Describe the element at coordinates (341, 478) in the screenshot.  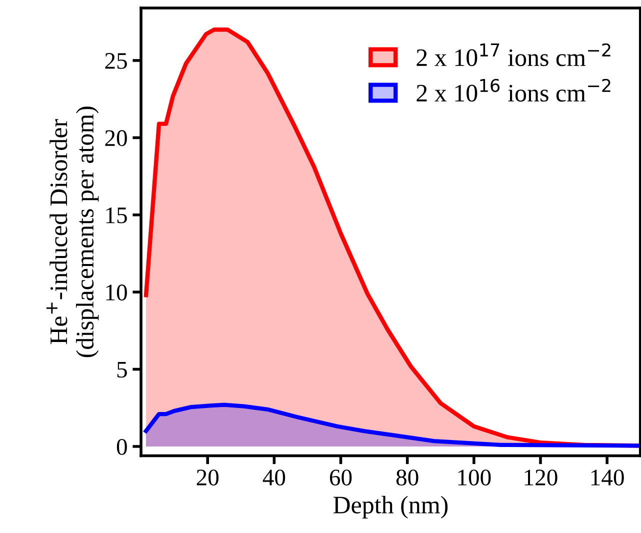
I see `x-tick-label: 60` at that location.